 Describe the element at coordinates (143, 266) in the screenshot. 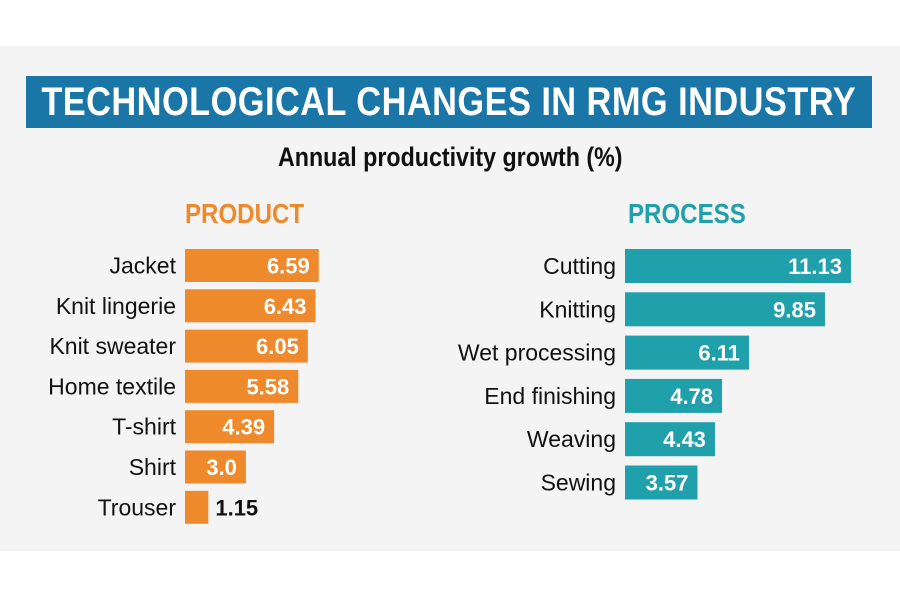

I see `product-category-label-0: Jacket` at that location.